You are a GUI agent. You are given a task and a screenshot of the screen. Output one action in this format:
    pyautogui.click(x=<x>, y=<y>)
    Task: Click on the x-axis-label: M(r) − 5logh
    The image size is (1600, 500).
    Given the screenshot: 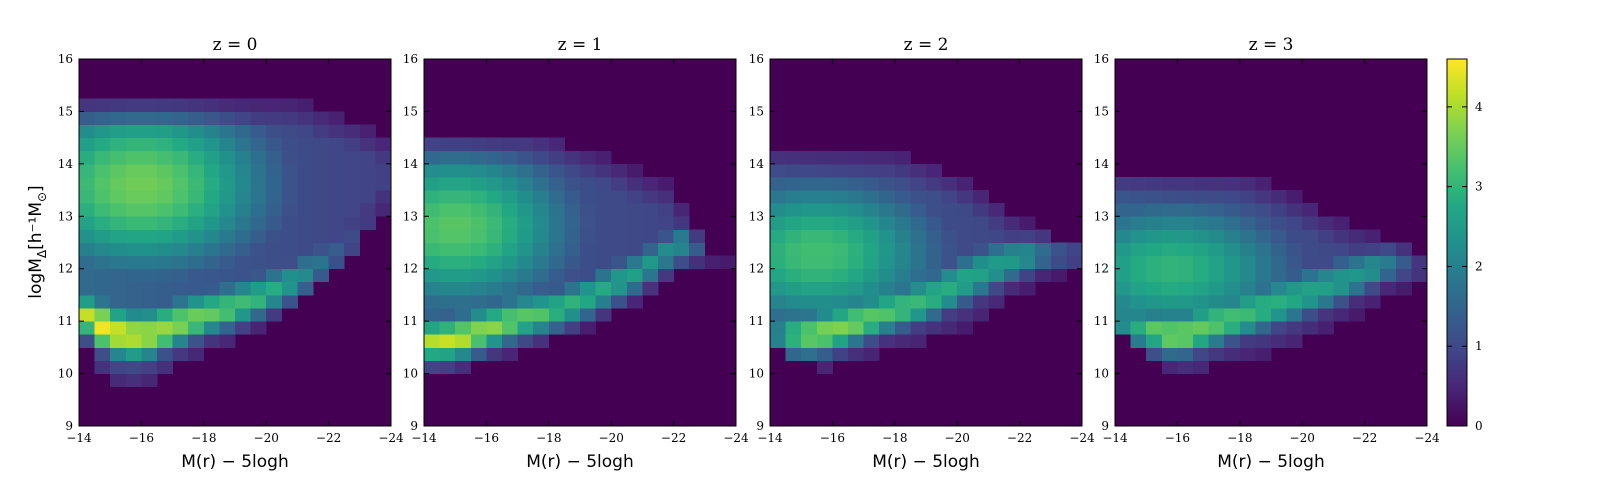 What is the action you would take?
    pyautogui.click(x=579, y=462)
    